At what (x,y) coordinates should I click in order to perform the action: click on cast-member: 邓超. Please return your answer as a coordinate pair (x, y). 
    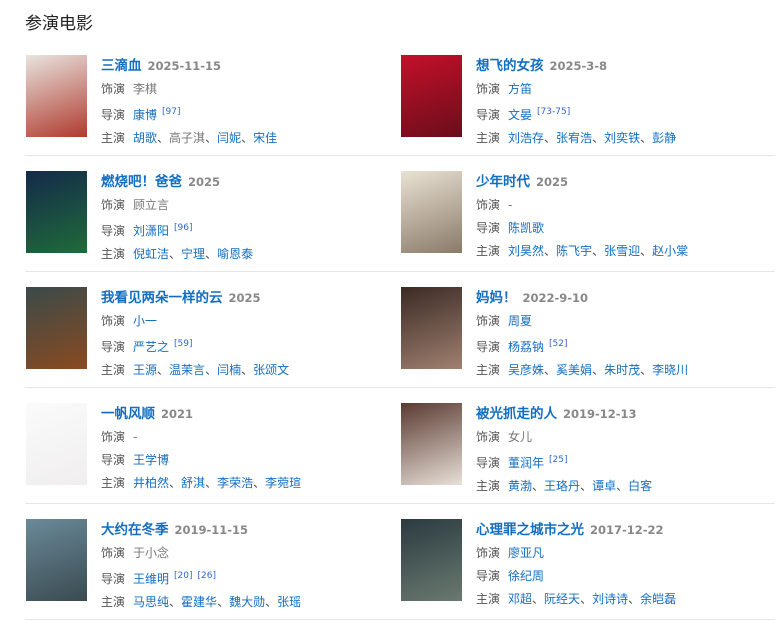
    Looking at the image, I should click on (520, 599).